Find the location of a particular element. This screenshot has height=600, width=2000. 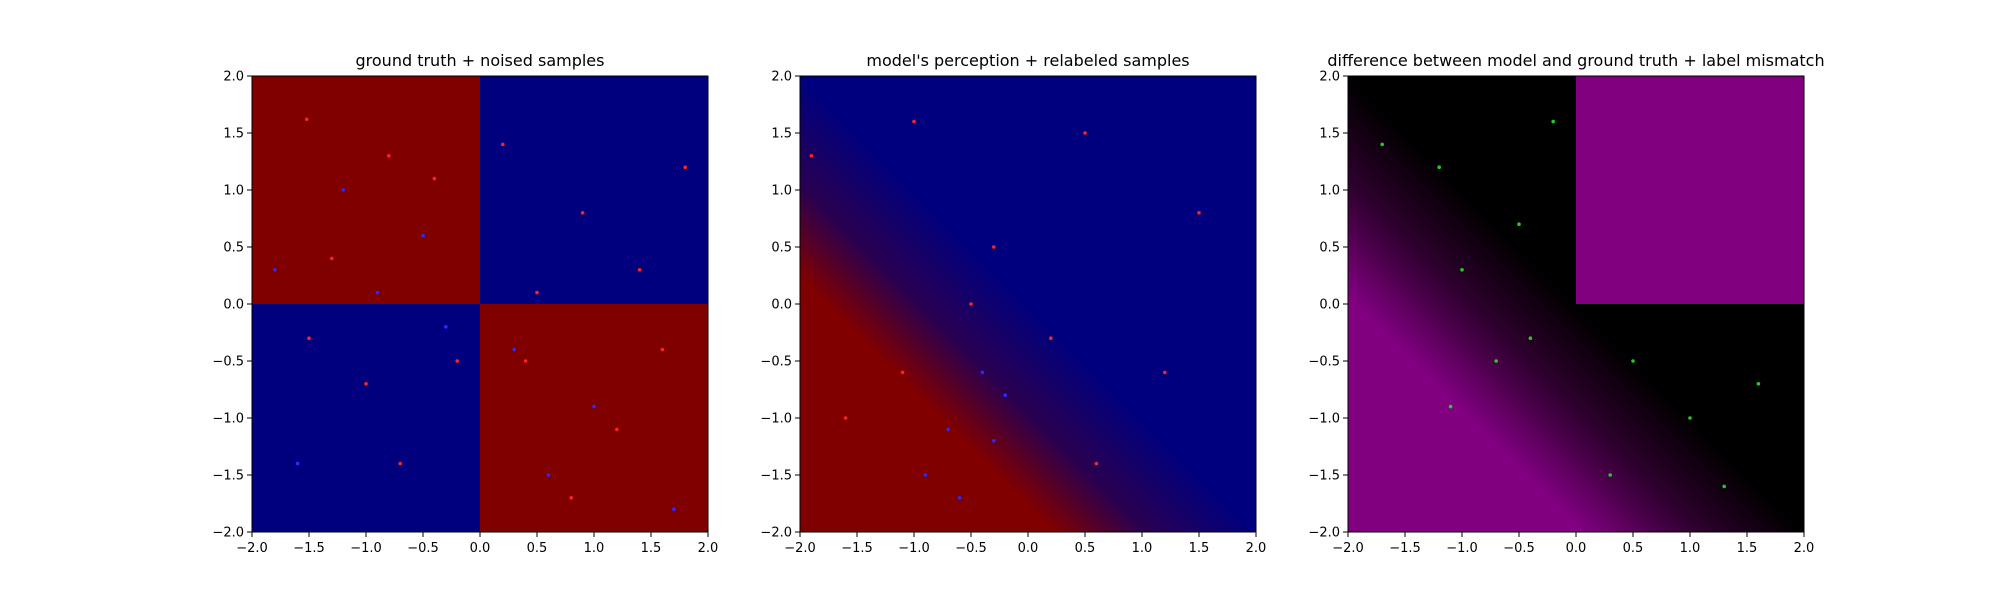

panel-2-title: model's perception + relabeled samples is located at coordinates (1027, 60).